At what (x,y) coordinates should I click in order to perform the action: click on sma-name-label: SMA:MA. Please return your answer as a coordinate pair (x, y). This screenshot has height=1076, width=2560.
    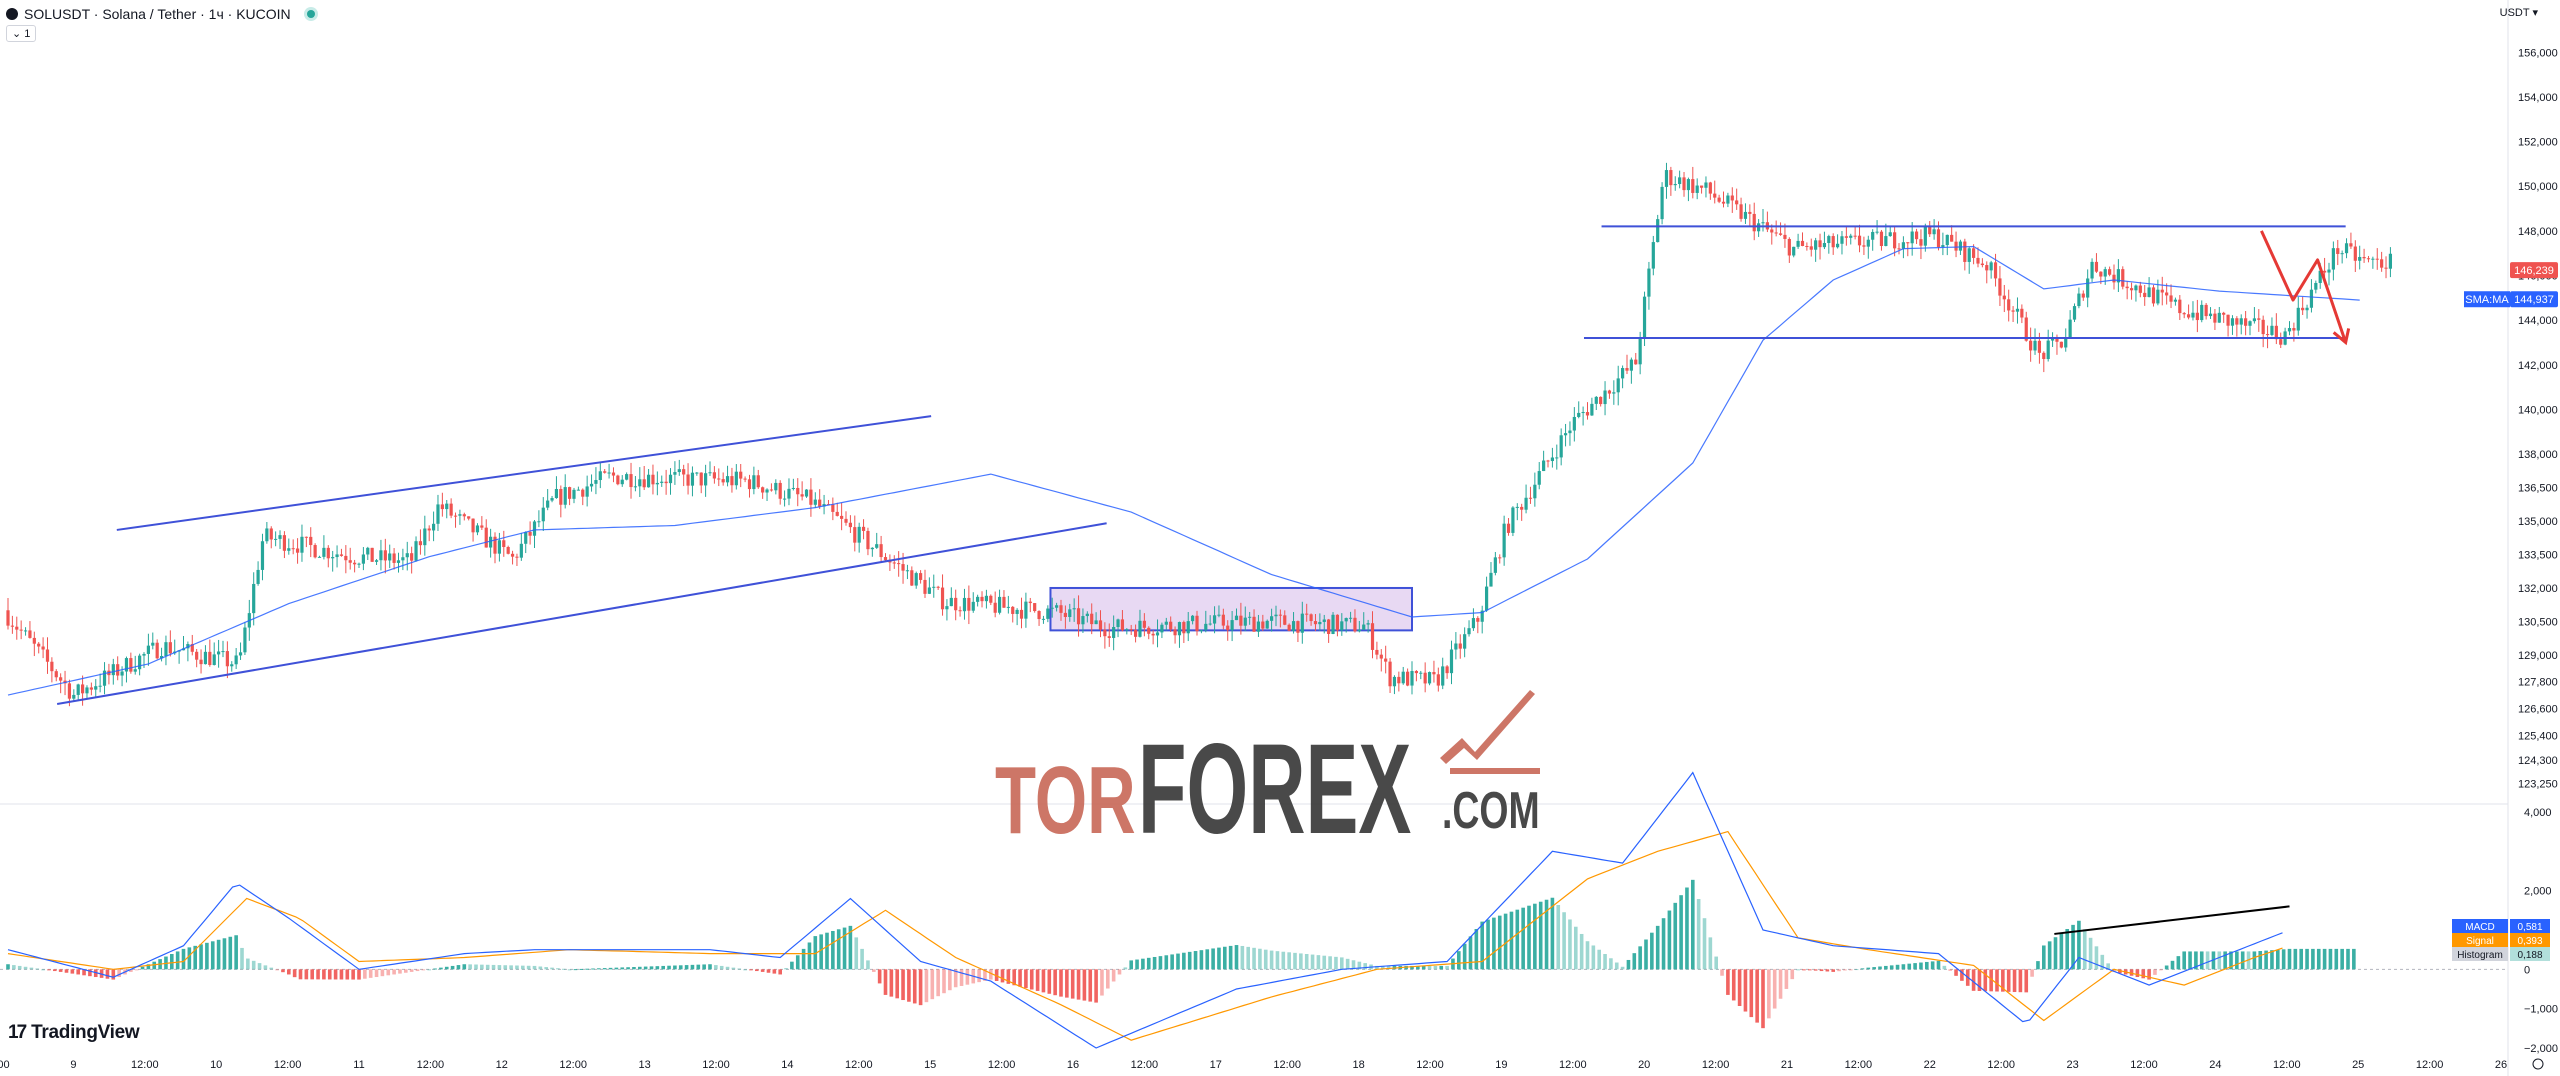
    Looking at the image, I should click on (2487, 300).